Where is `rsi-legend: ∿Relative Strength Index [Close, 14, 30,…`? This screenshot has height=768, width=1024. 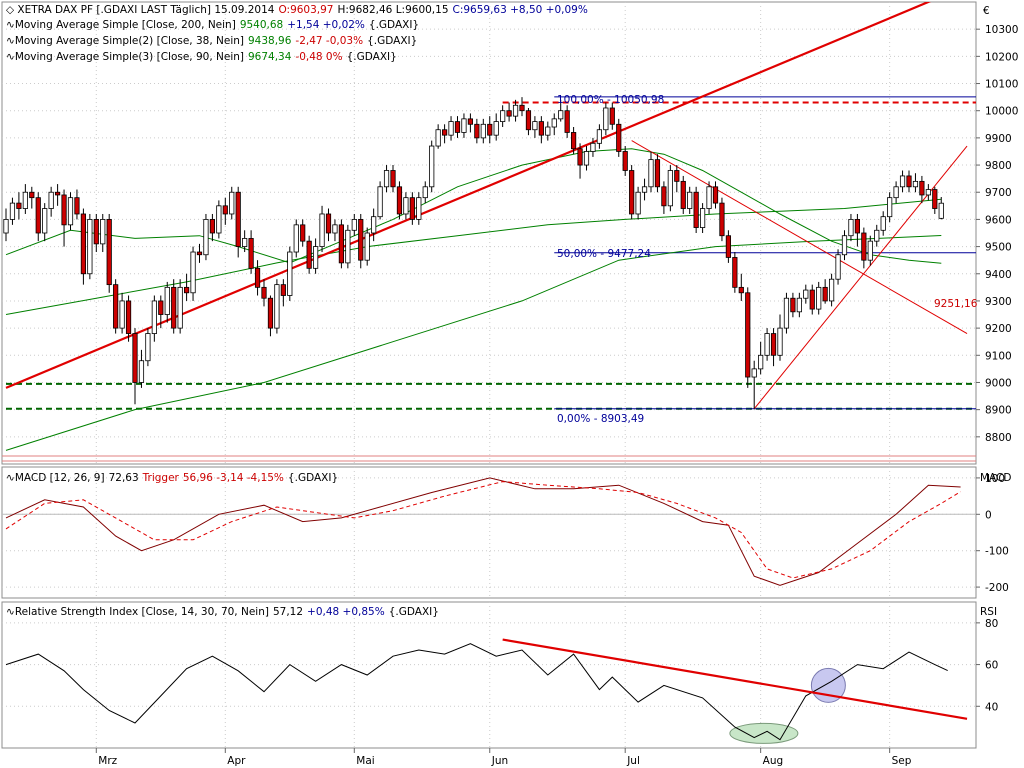
rsi-legend: ∿Relative Strength Index [Close, 14, 30,… is located at coordinates (222, 612).